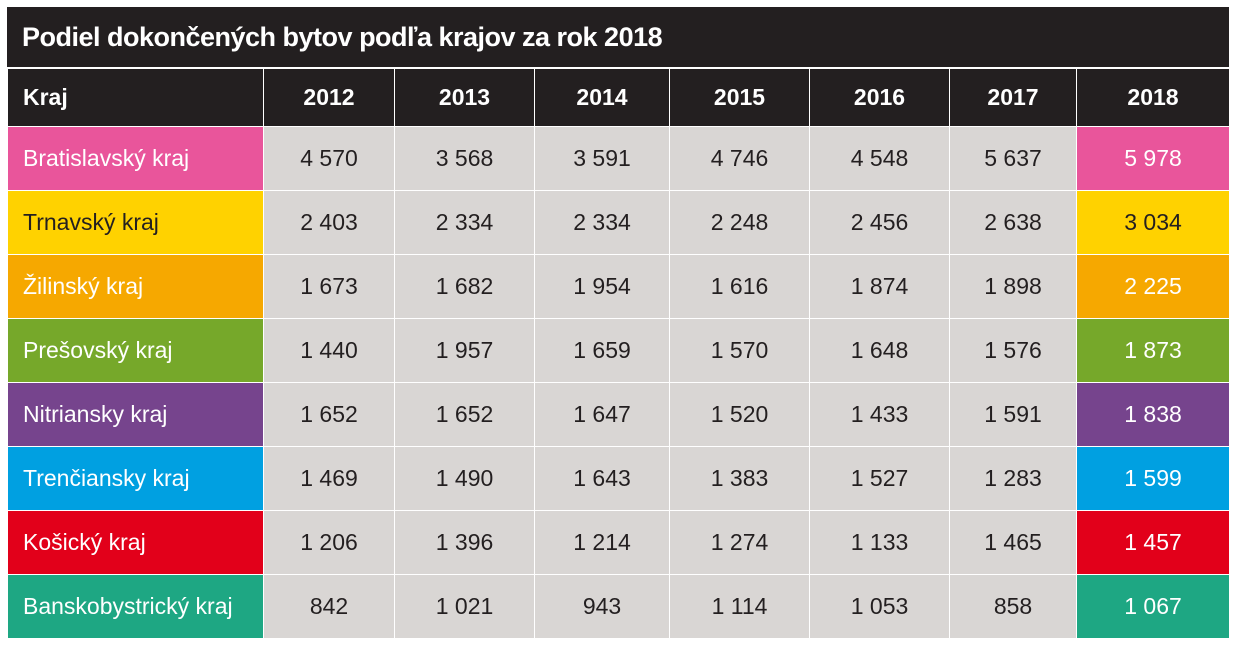 Image resolution: width=1240 pixels, height=654 pixels. I want to click on value-cell: 858, so click(1013, 606).